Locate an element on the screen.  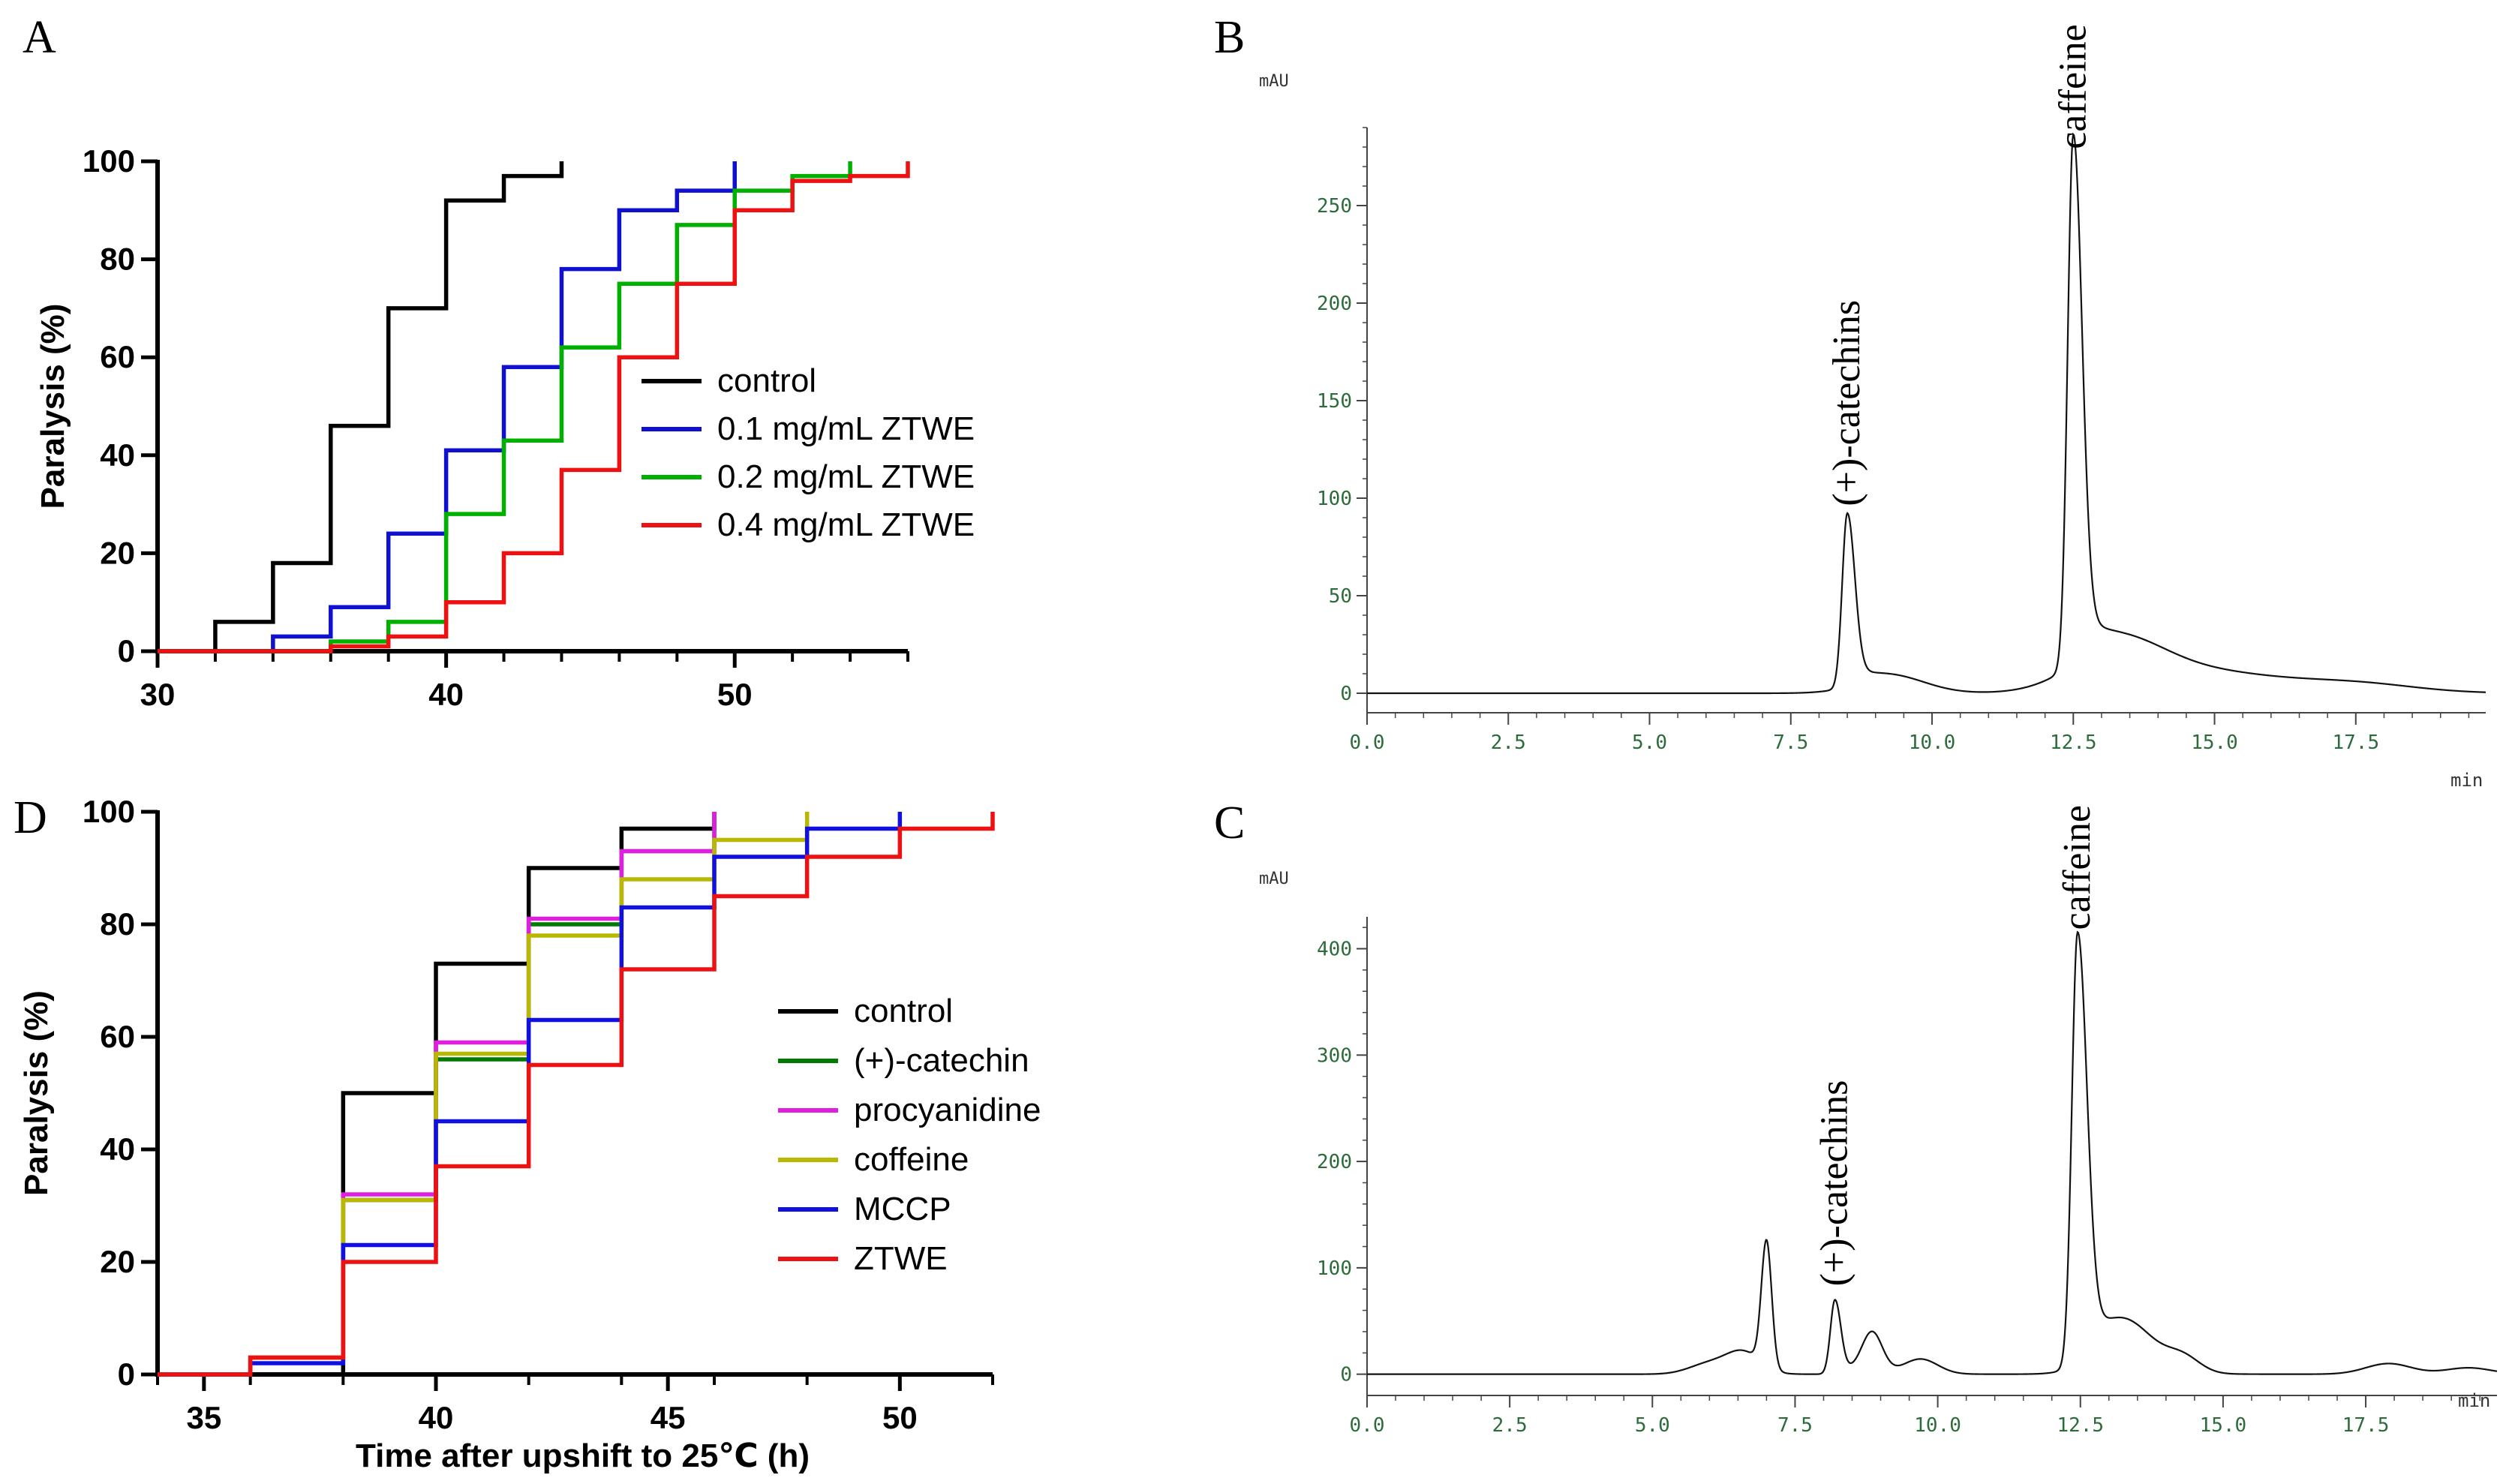
y-tick-label: 50 is located at coordinates (1340, 596).